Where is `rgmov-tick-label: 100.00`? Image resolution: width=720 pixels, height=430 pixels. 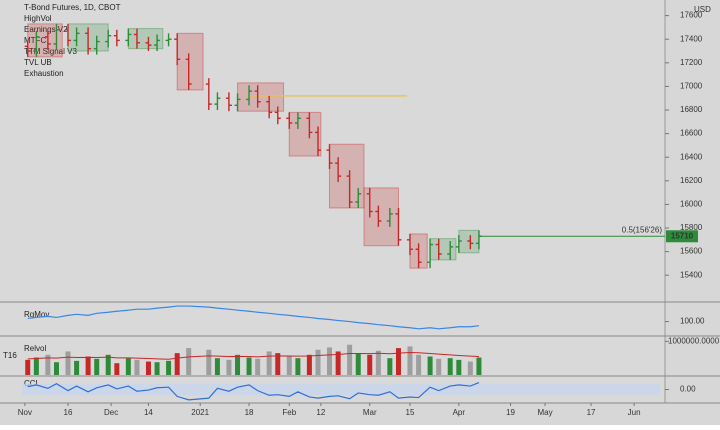
rgmov-tick-label: 100.00 is located at coordinates (692, 321).